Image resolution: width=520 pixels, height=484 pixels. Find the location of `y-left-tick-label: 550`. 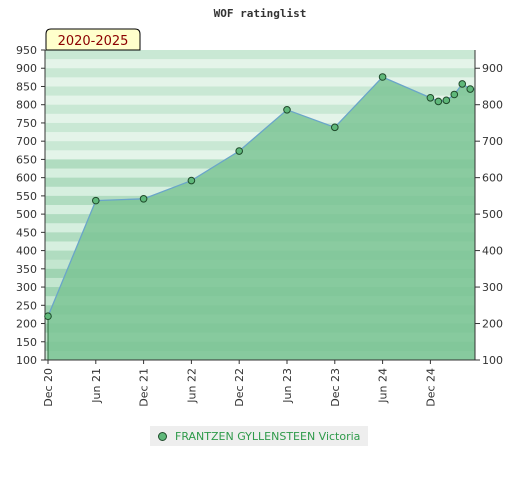

y-left-tick-label: 550 is located at coordinates (26, 196).